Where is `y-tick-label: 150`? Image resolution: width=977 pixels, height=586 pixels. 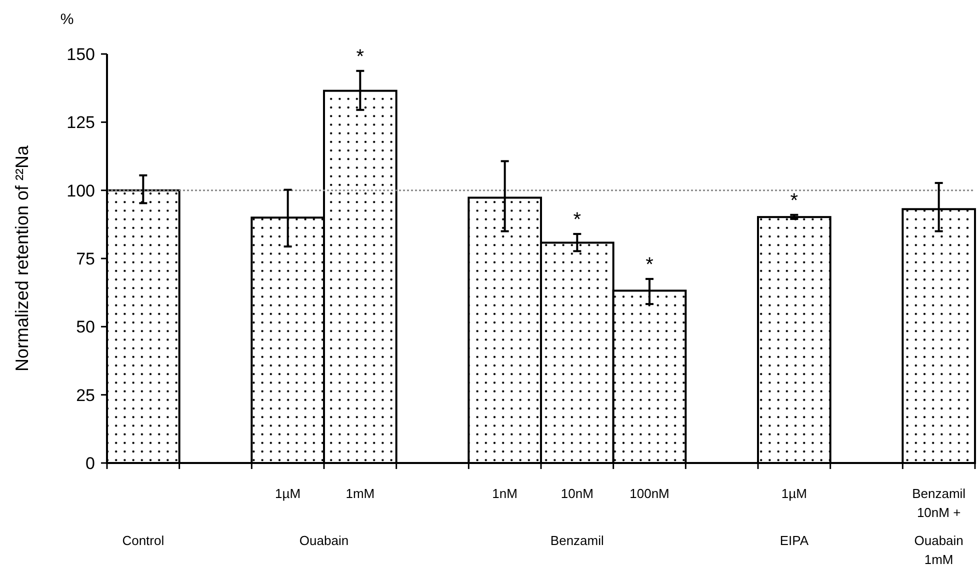
y-tick-label: 150 is located at coordinates (80, 54).